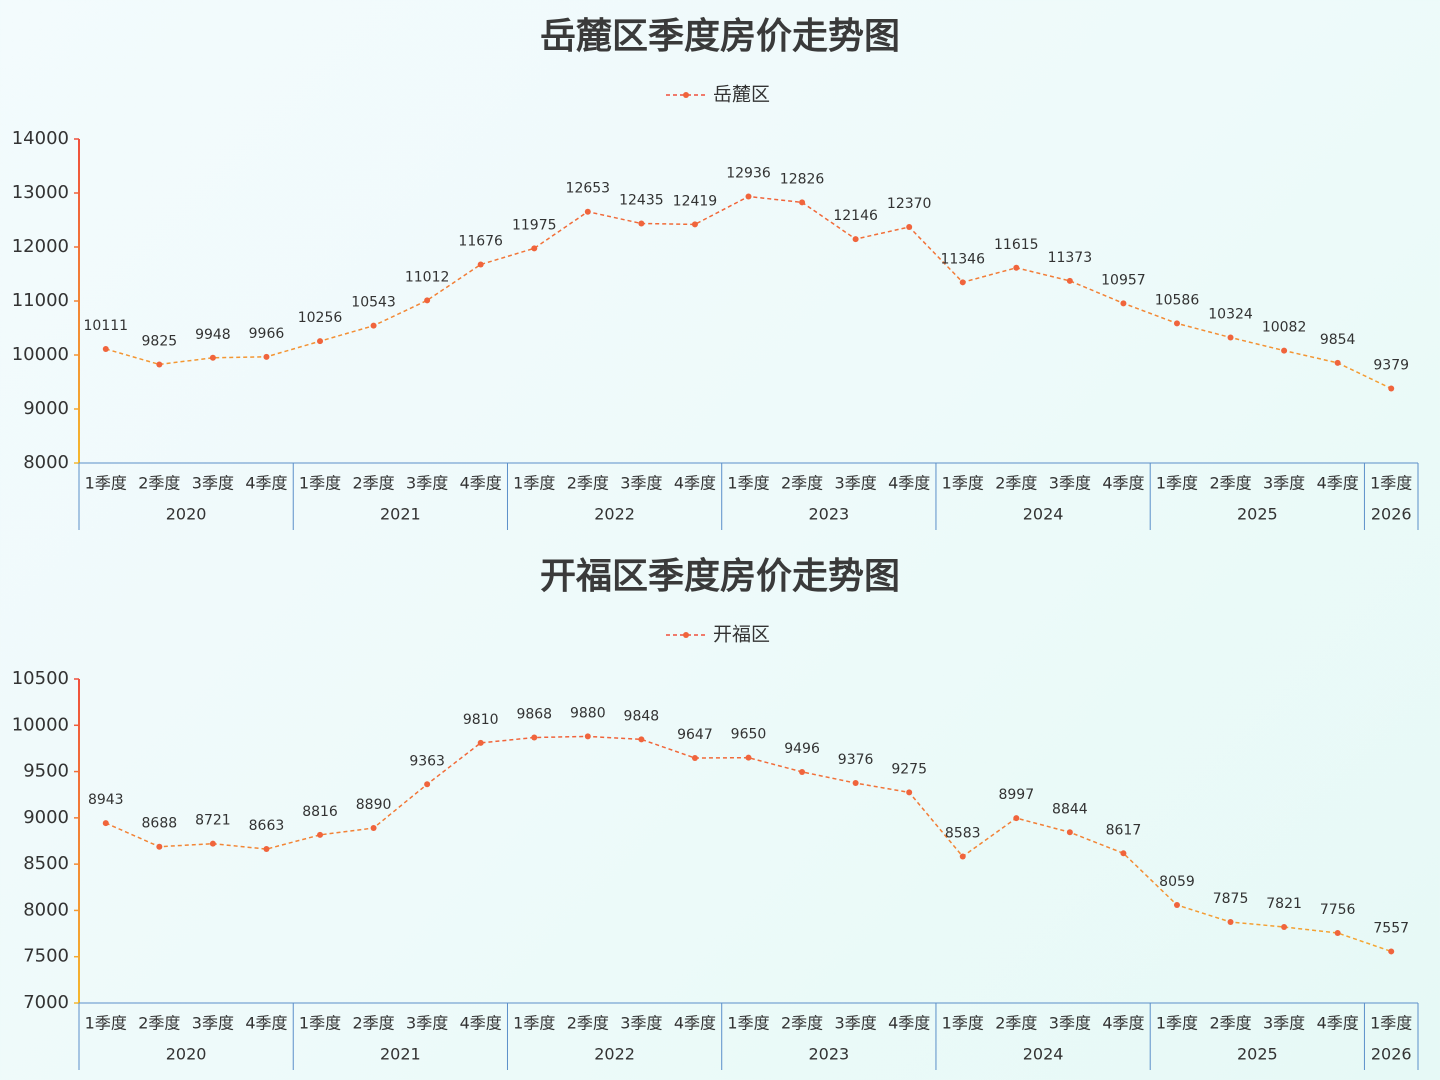  I want to click on group-label: 2020, so click(186, 1054).